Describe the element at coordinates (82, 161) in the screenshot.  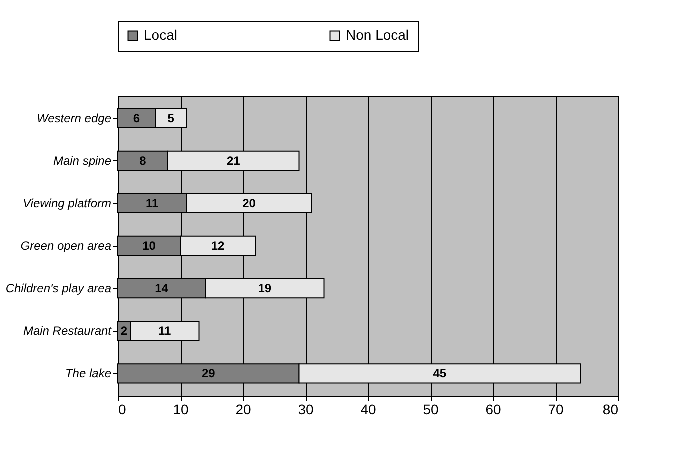
I see `y-tick-label: Main spine` at that location.